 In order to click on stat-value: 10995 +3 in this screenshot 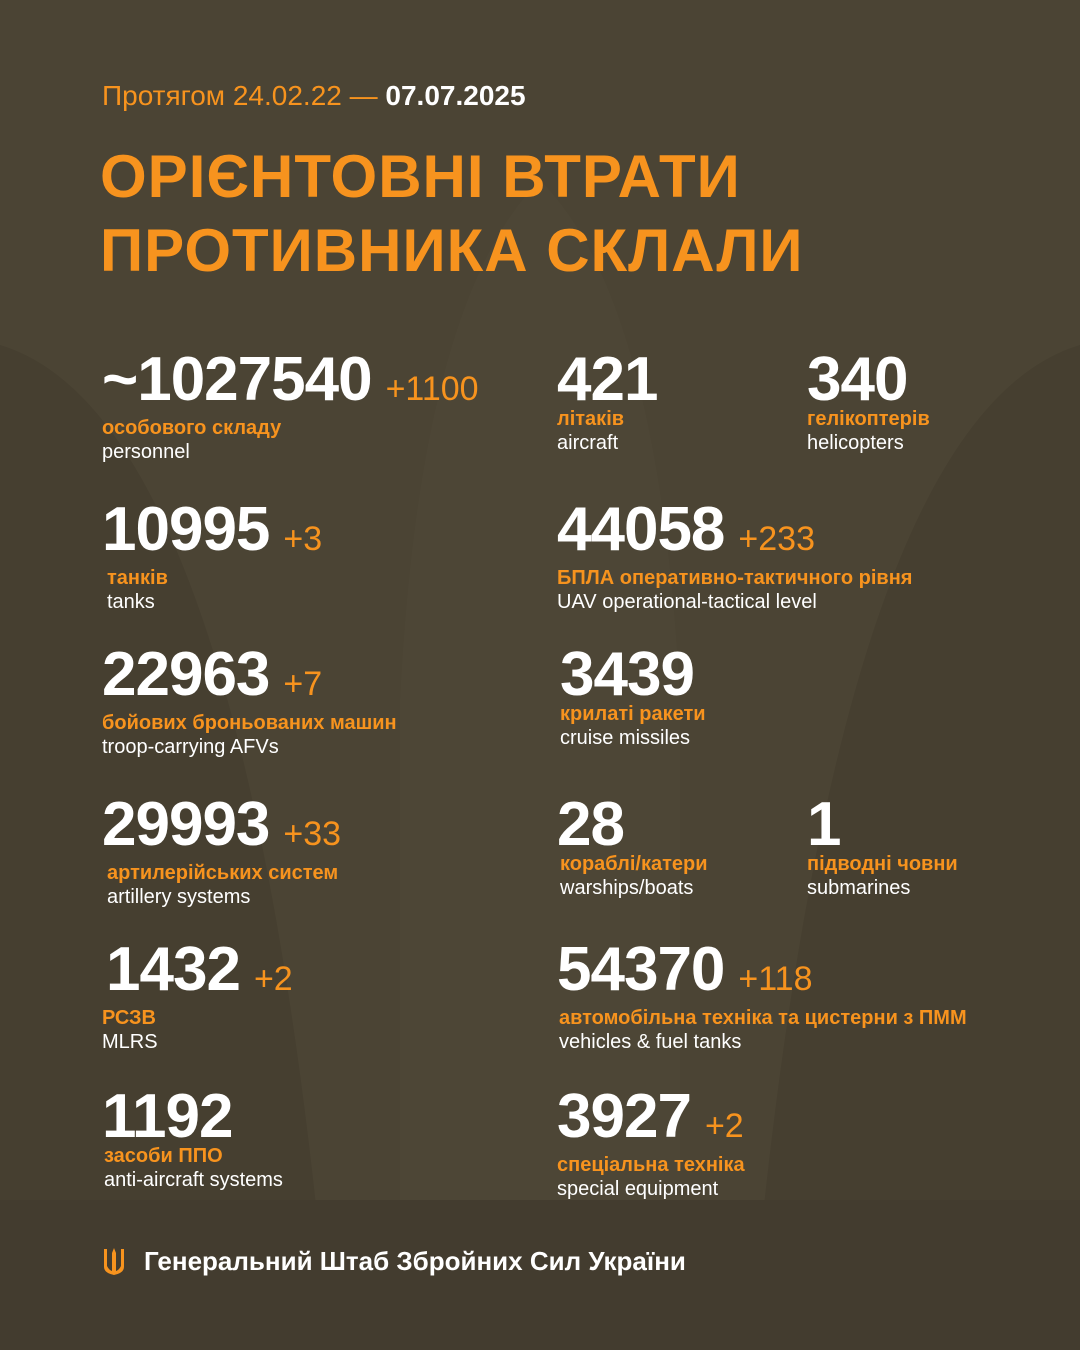, I will do `click(212, 533)`.